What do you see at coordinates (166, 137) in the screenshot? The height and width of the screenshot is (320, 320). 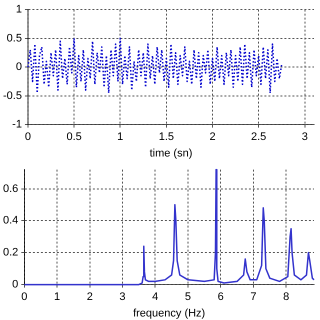 I see `x-tick-label: 1.5` at bounding box center [166, 137].